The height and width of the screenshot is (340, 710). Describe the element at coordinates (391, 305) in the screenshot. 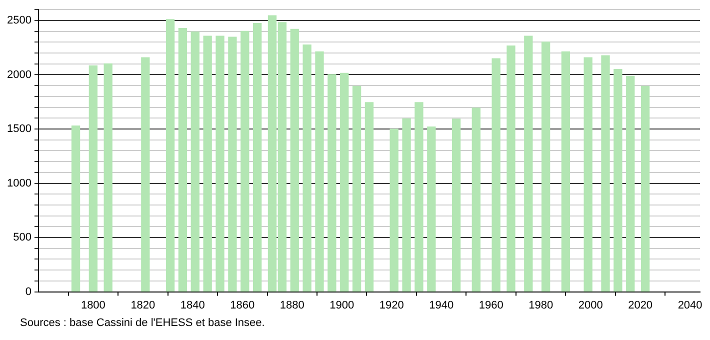

I see `x-tick-label: 1920` at that location.